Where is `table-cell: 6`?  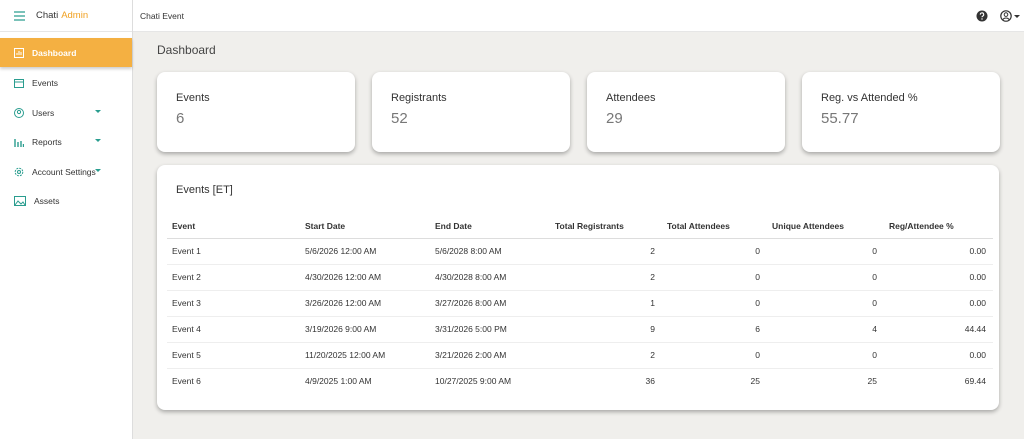
table-cell: 6 is located at coordinates (714, 329).